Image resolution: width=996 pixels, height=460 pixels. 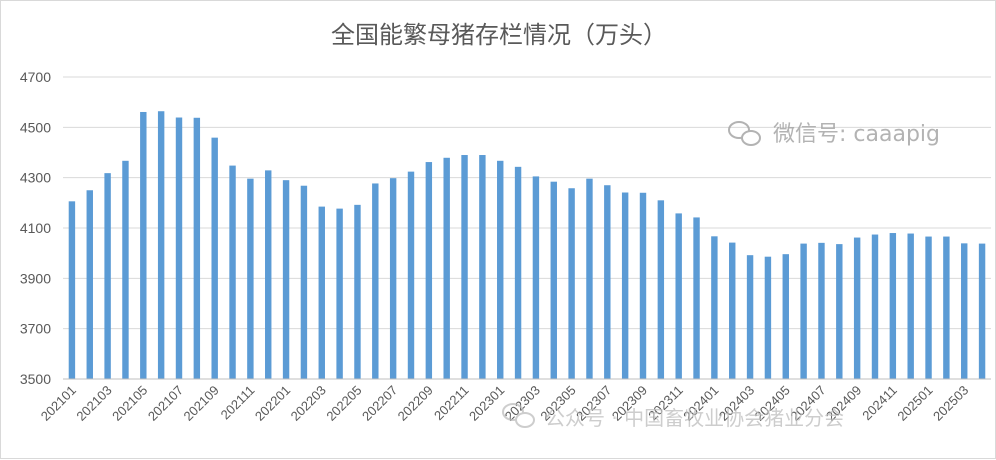 What do you see at coordinates (35, 329) in the screenshot?
I see `y-tick-label: 3700` at bounding box center [35, 329].